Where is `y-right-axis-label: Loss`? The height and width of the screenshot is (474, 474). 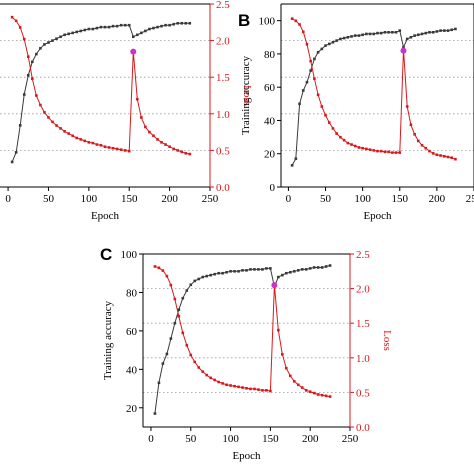
y-right-axis-label: Loss is located at coordinates (387, 340).